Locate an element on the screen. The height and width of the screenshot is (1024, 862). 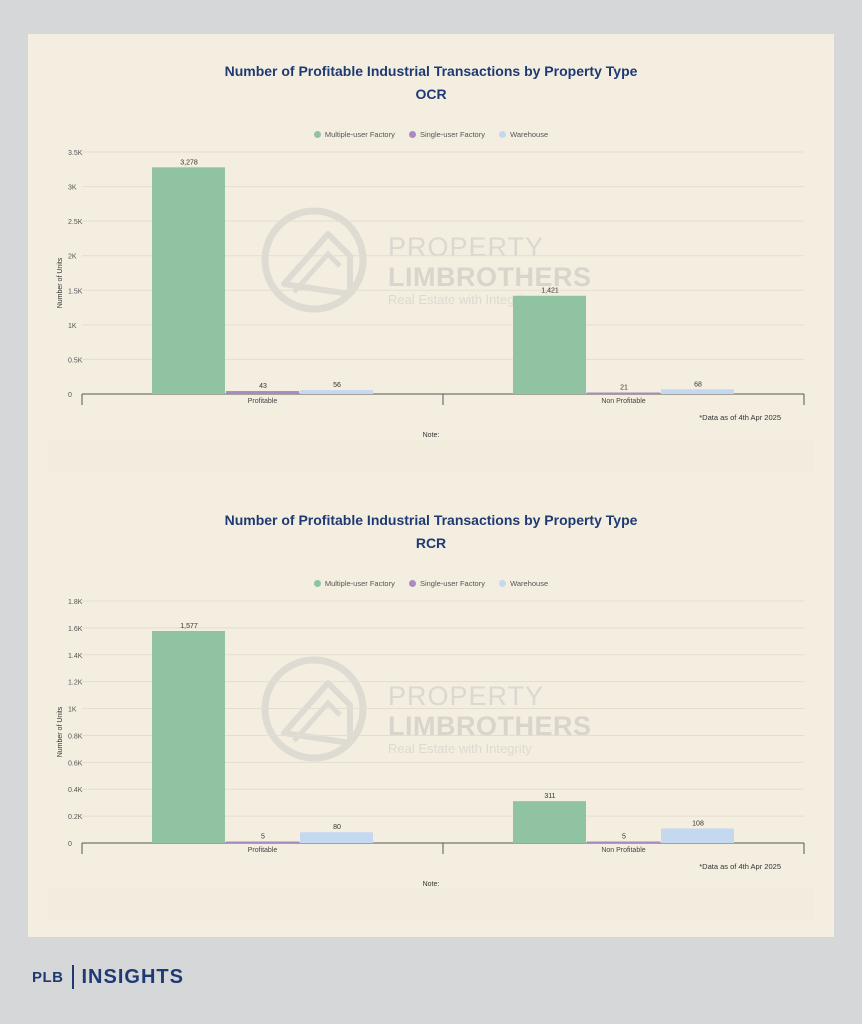
footer-brand-right: INSIGHTS is located at coordinates (132, 976).